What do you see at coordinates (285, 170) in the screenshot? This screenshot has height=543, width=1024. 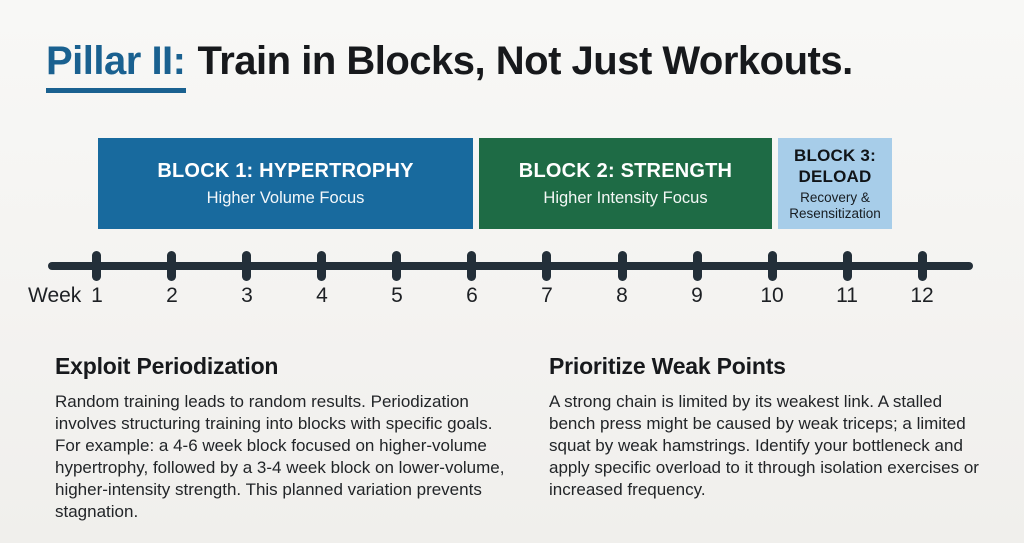 I see `block-hypertrophy-title: BLOCK 1: HYPERTROPHY` at bounding box center [285, 170].